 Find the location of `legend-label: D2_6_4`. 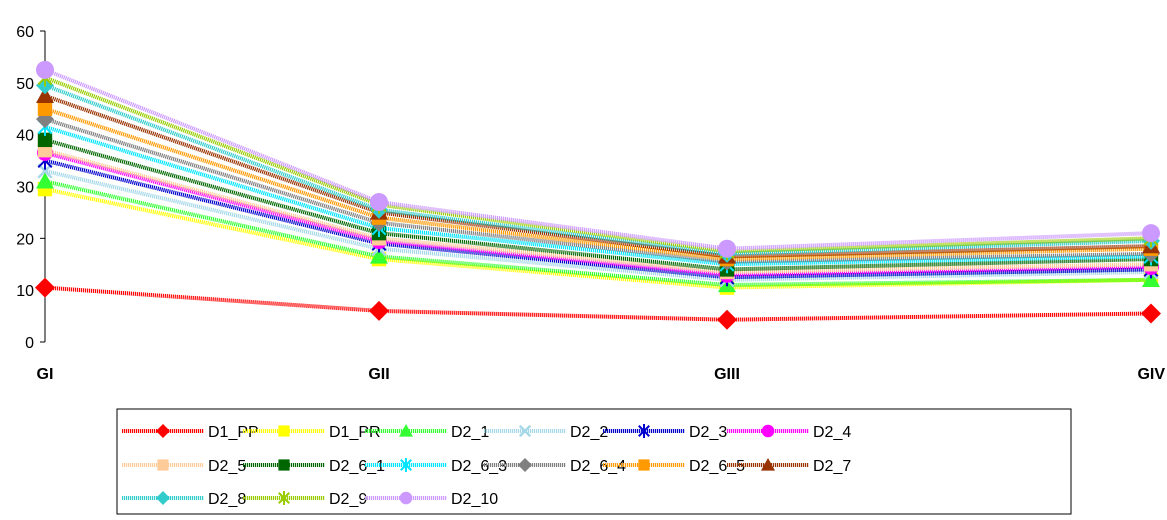

legend-label: D2_6_4 is located at coordinates (598, 466).